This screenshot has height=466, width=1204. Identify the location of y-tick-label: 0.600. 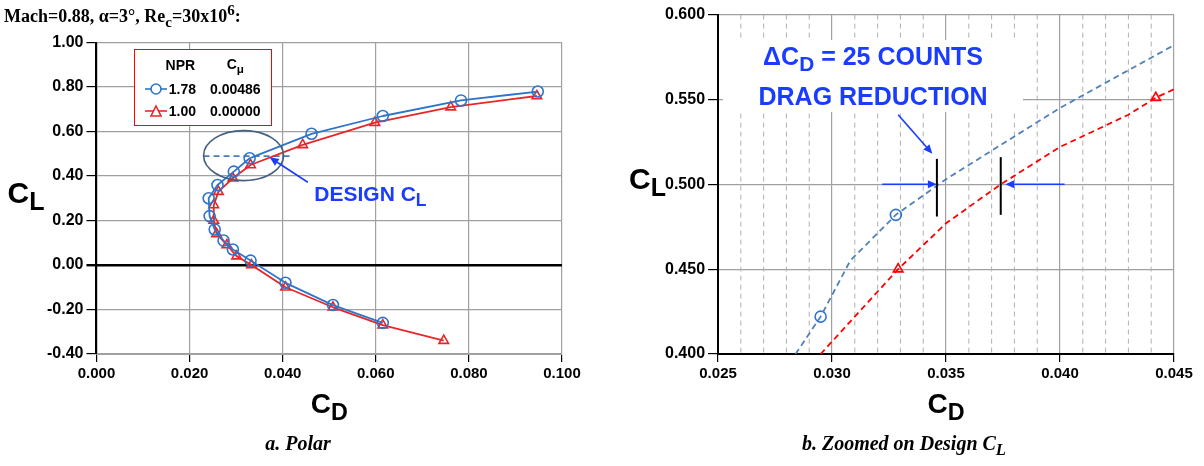
(685, 14).